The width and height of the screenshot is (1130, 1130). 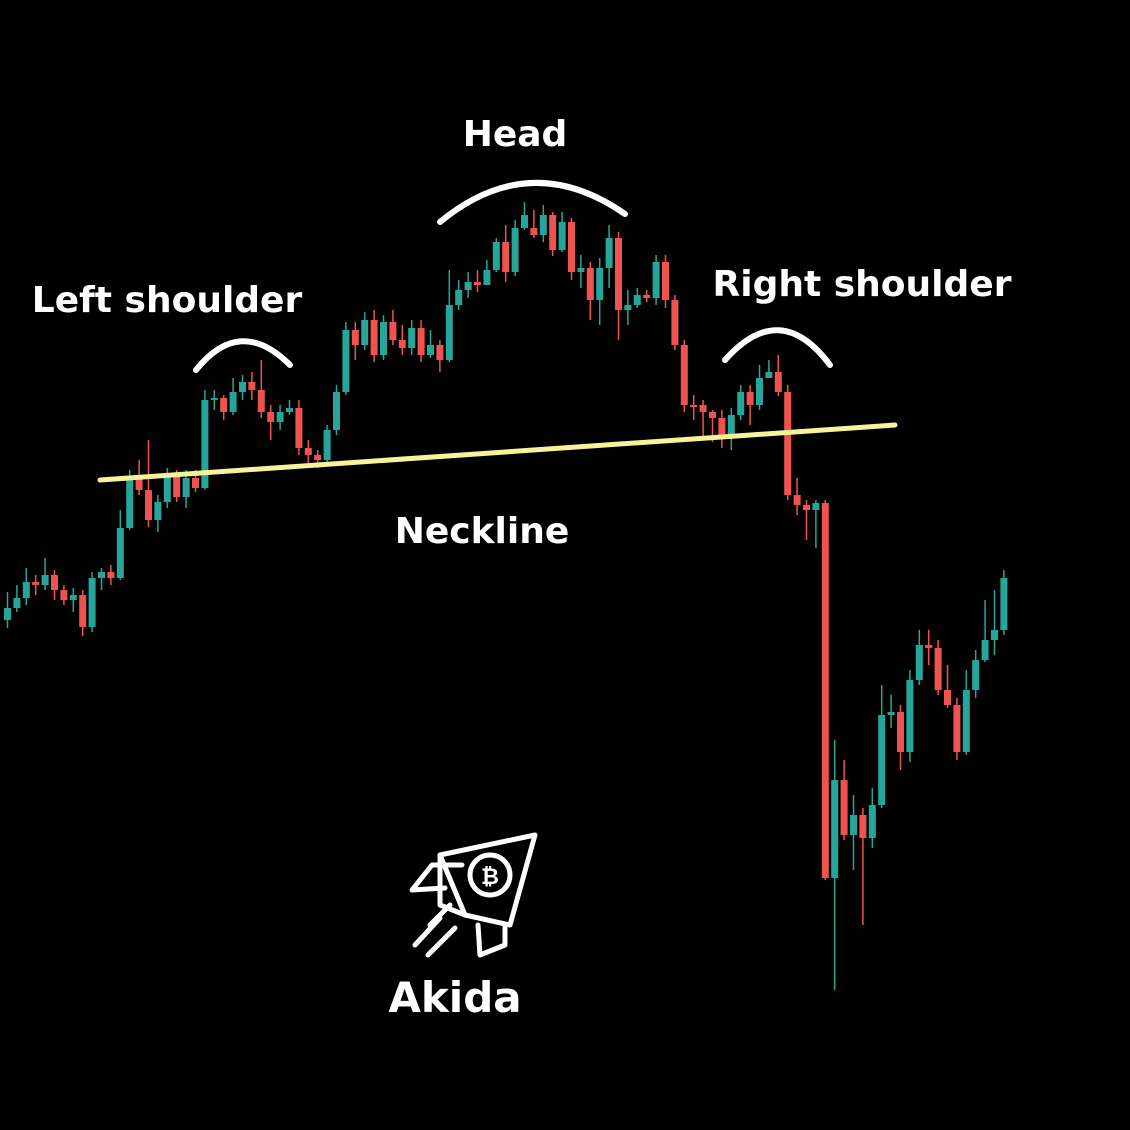 What do you see at coordinates (532, 202) in the screenshot?
I see `head-arc` at bounding box center [532, 202].